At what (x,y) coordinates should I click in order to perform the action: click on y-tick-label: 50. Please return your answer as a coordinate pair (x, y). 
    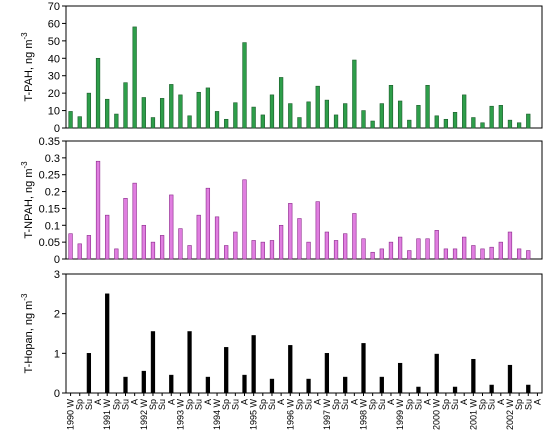
    Looking at the image, I should click on (54, 42).